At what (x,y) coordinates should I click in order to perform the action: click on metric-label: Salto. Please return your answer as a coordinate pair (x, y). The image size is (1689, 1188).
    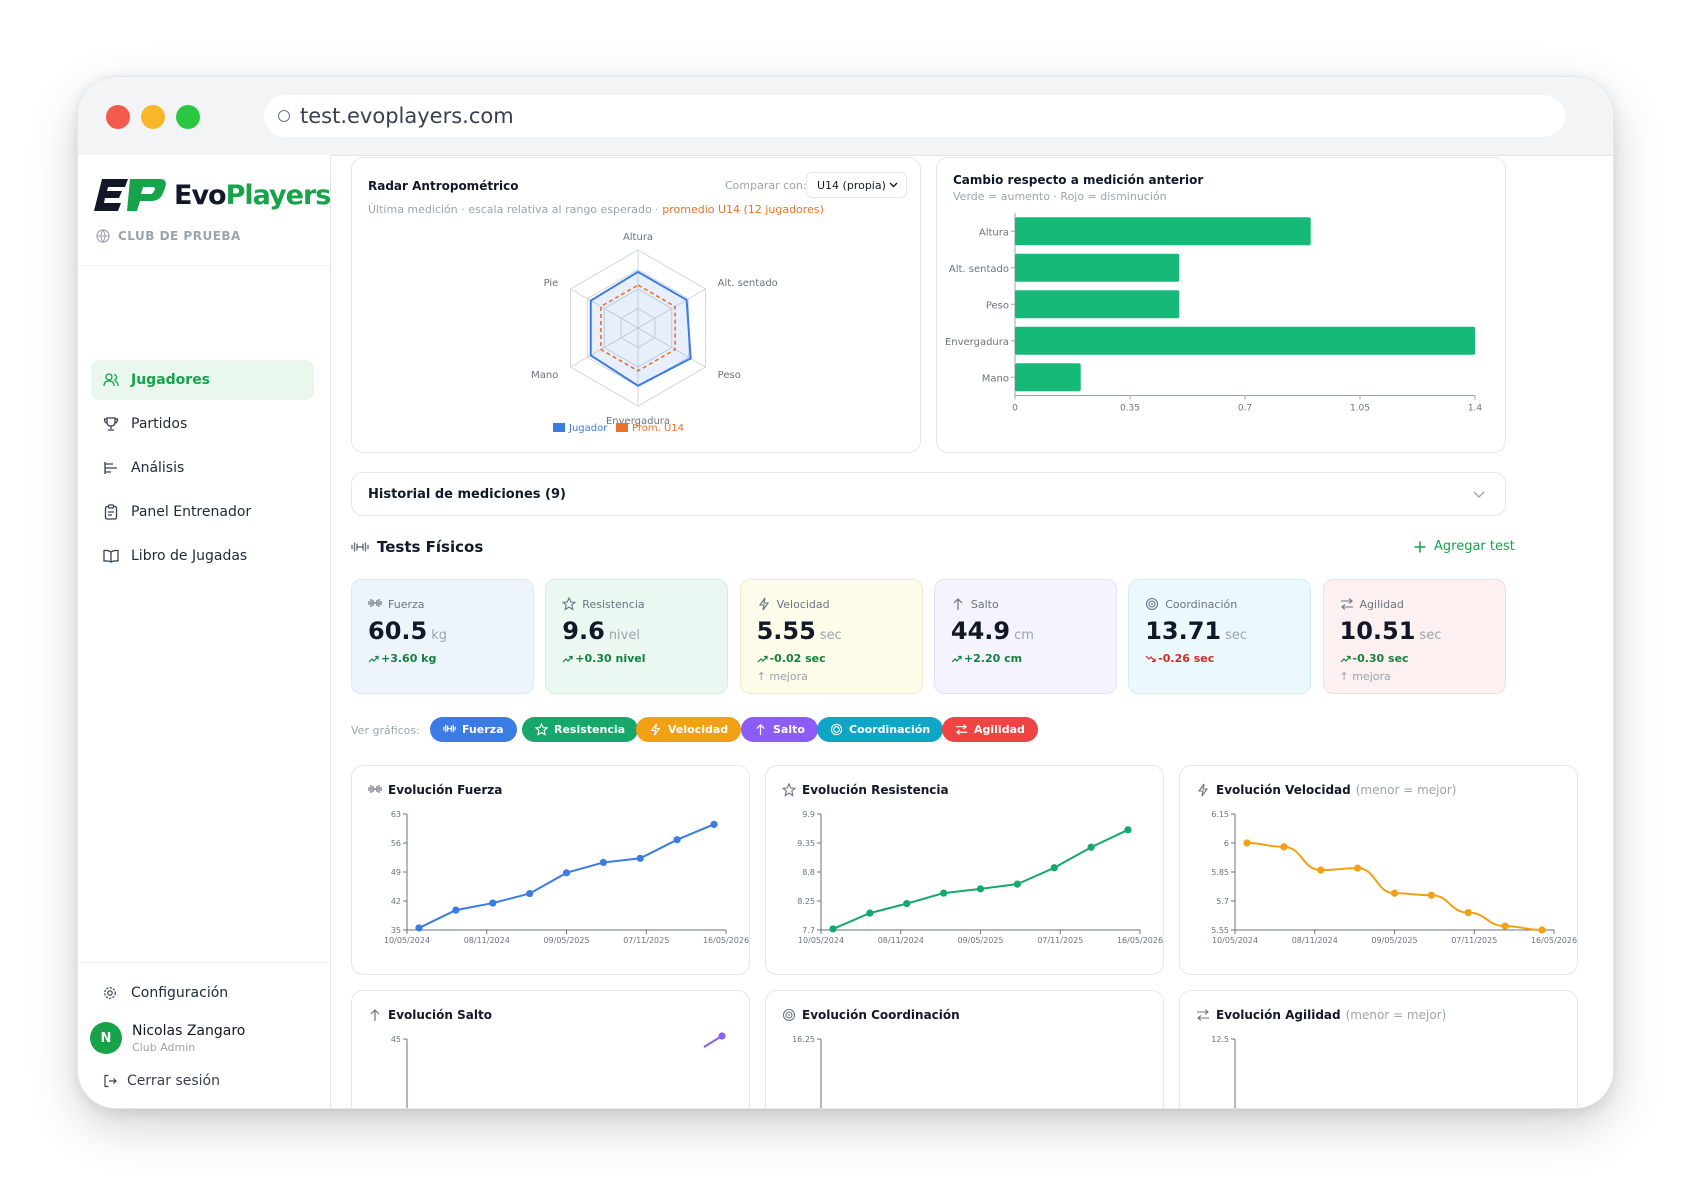
    Looking at the image, I should click on (975, 604).